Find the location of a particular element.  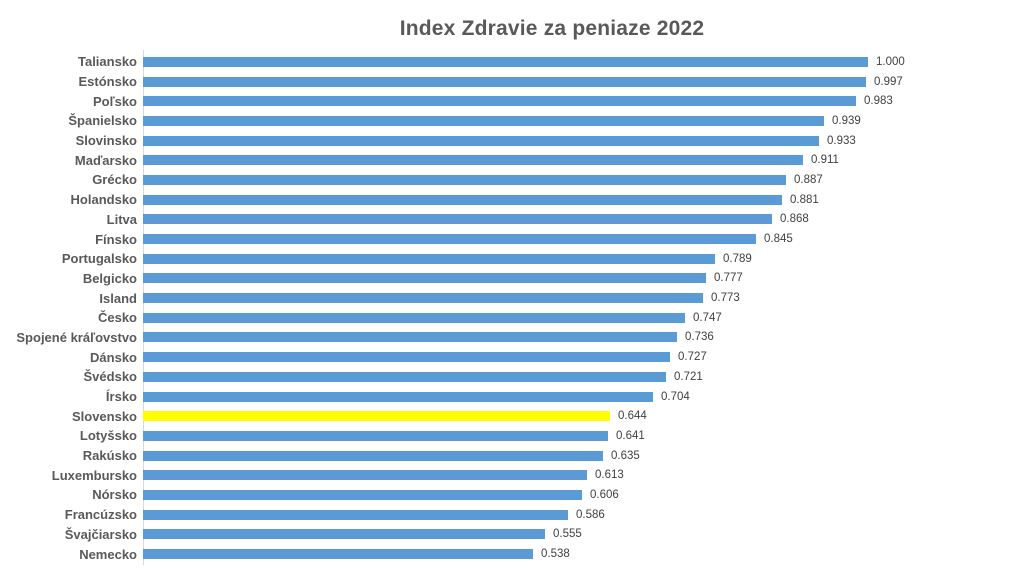

value-label: 0.997 is located at coordinates (888, 81).